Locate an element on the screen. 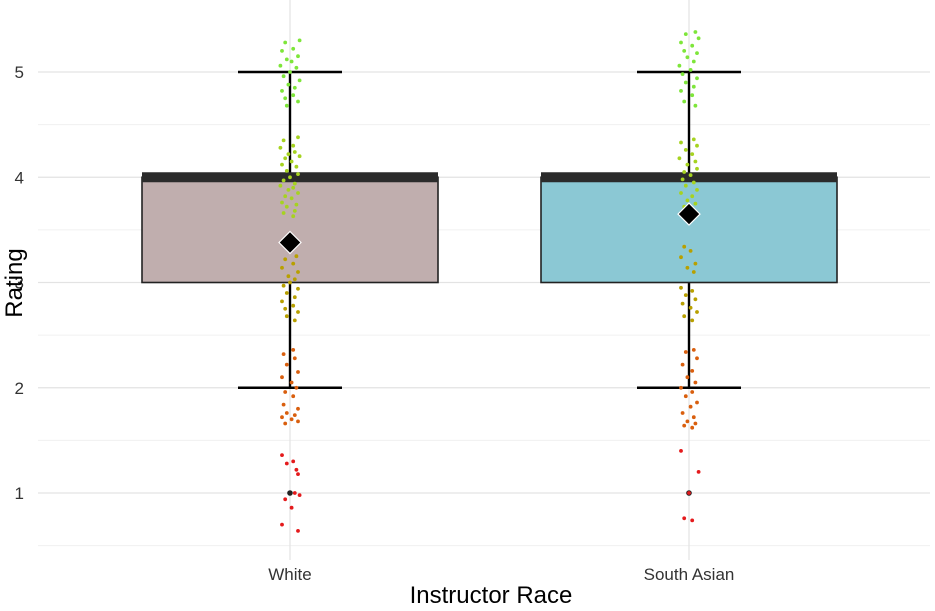  y-axis-title: Rating is located at coordinates (14, 282).